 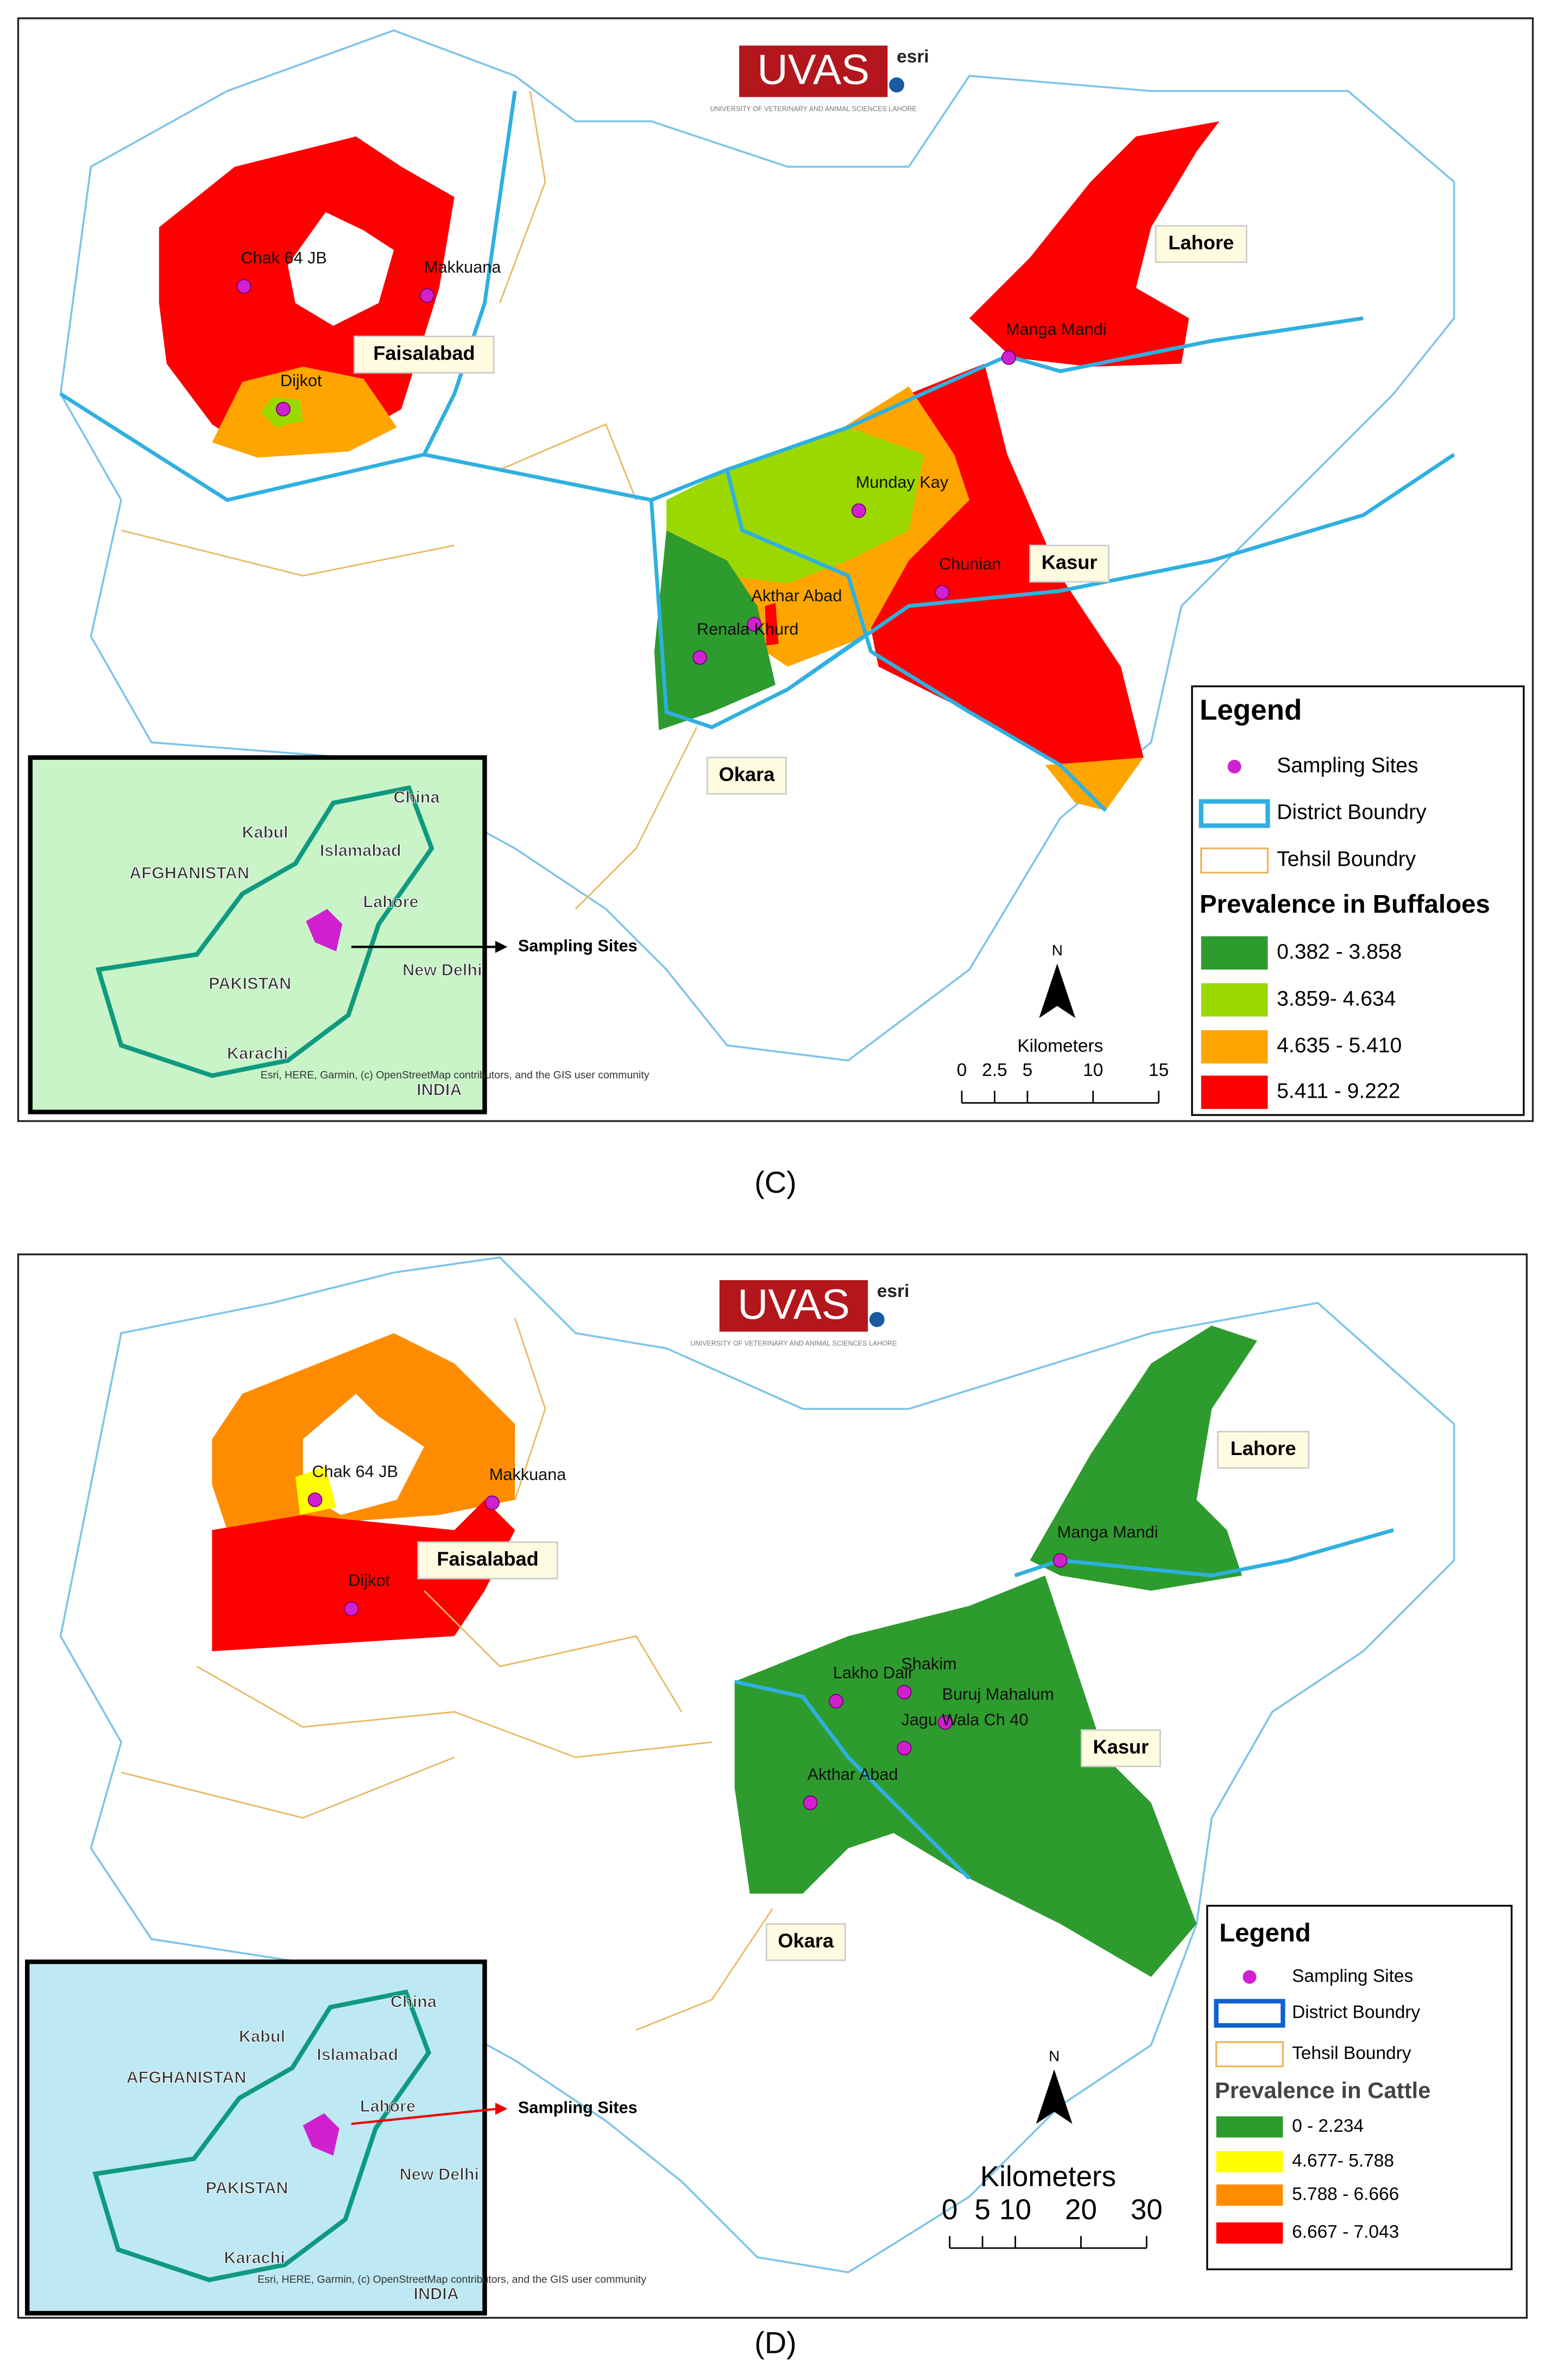 I want to click on inset-country, so click(x=261, y=2136).